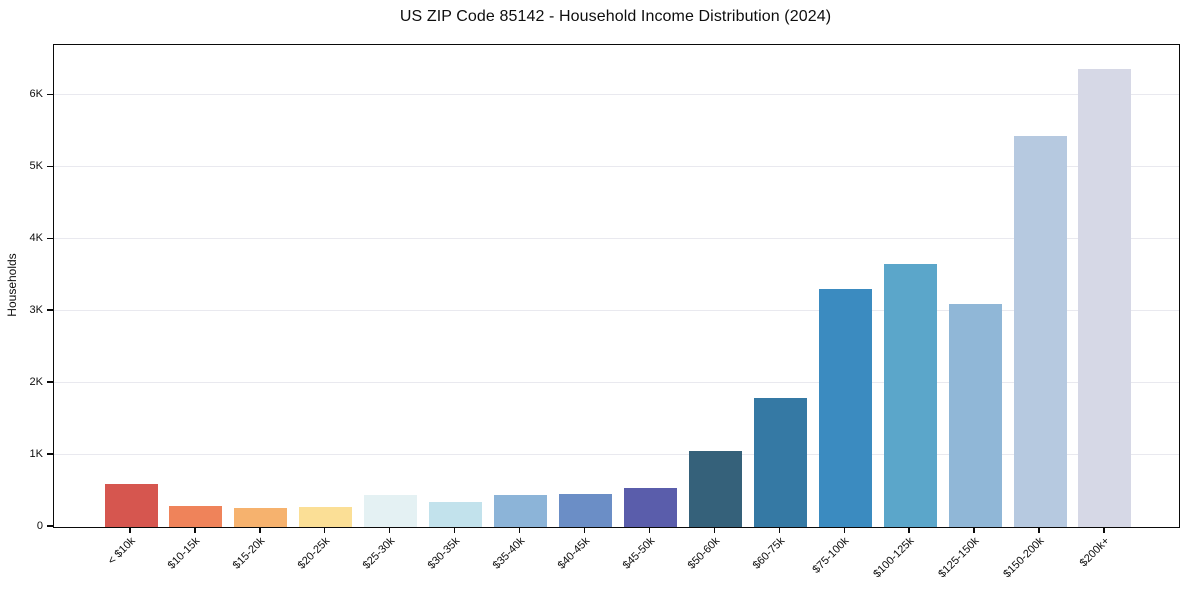 Image resolution: width=1189 pixels, height=590 pixels. What do you see at coordinates (314, 553) in the screenshot?
I see `x-tick-label-text: $20-25k` at bounding box center [314, 553].